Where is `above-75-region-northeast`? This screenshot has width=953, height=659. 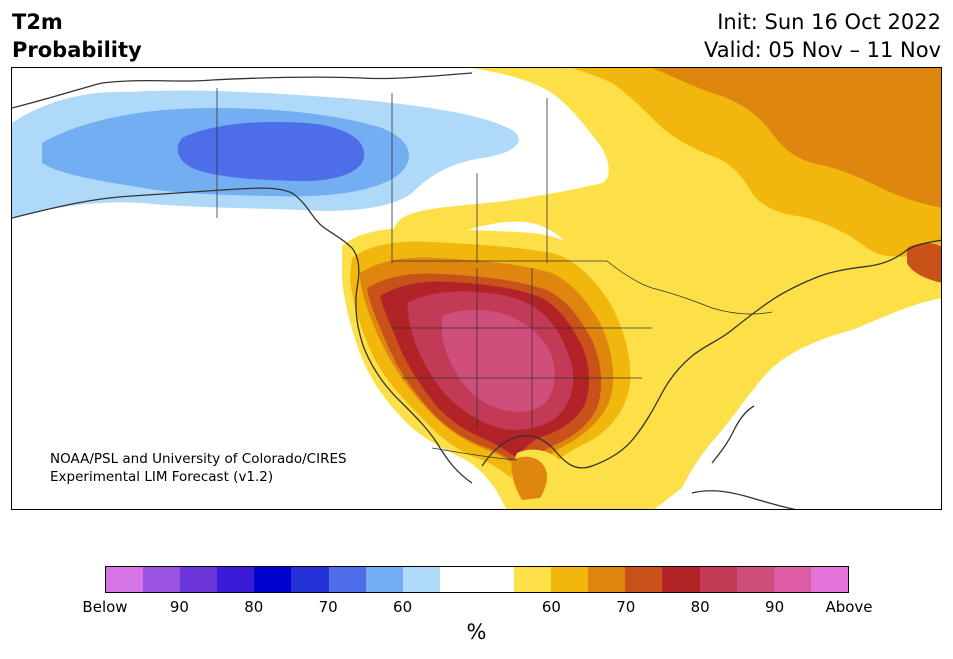
above-75-region-northeast is located at coordinates (796, 138).